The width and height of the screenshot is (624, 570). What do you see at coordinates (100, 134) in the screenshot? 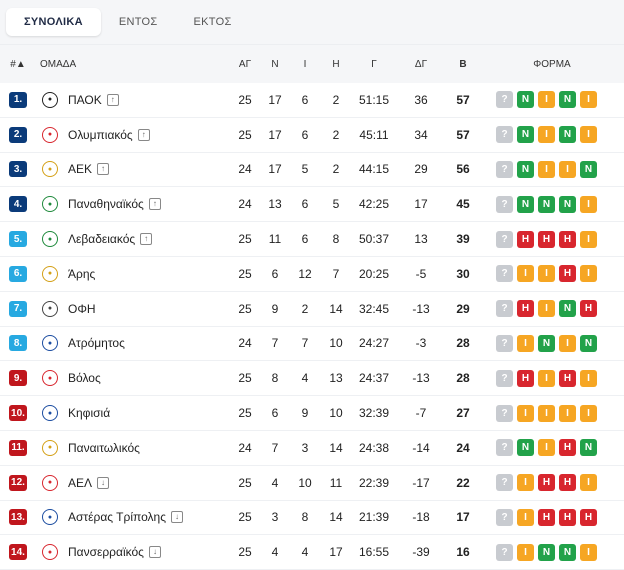
I see `team-name: Ολυμπιακός` at bounding box center [100, 134].